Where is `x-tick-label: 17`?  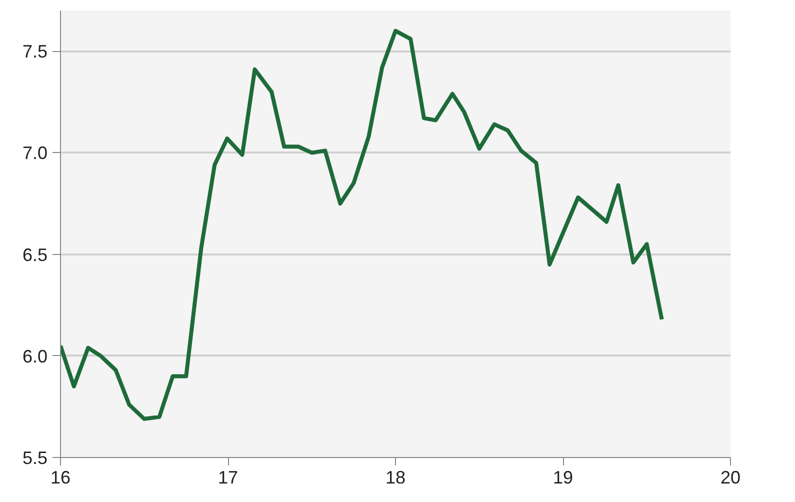 x-tick-label: 17 is located at coordinates (228, 478).